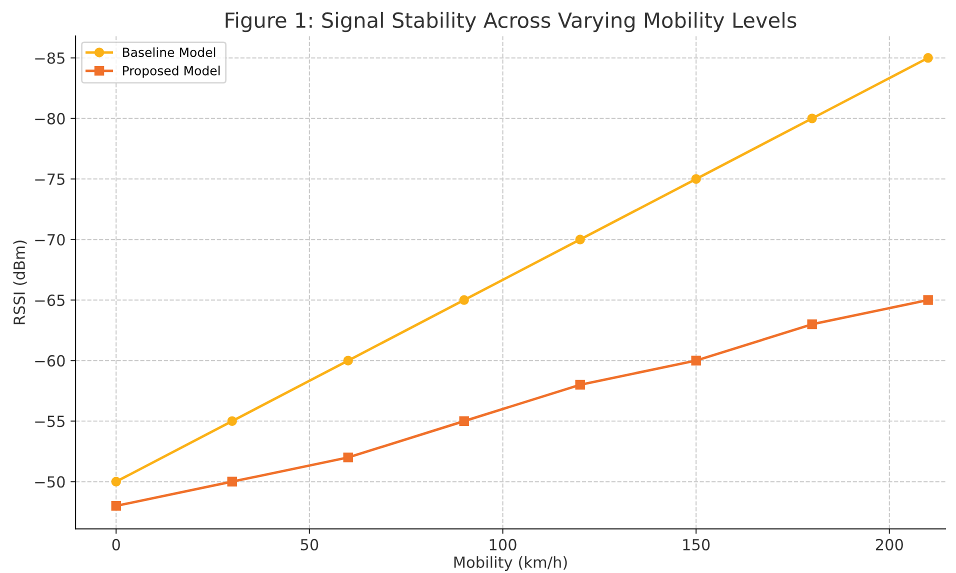  What do you see at coordinates (116, 544) in the screenshot?
I see `x-tick-label: 0` at bounding box center [116, 544].